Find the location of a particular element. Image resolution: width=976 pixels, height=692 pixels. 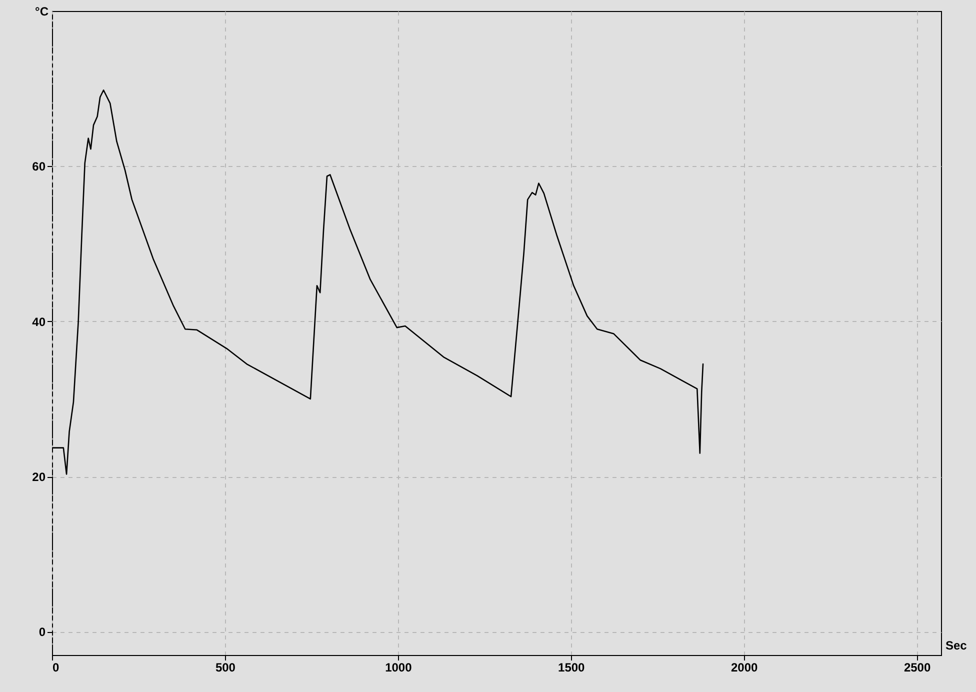

y-axis-title: °C is located at coordinates (42, 11).